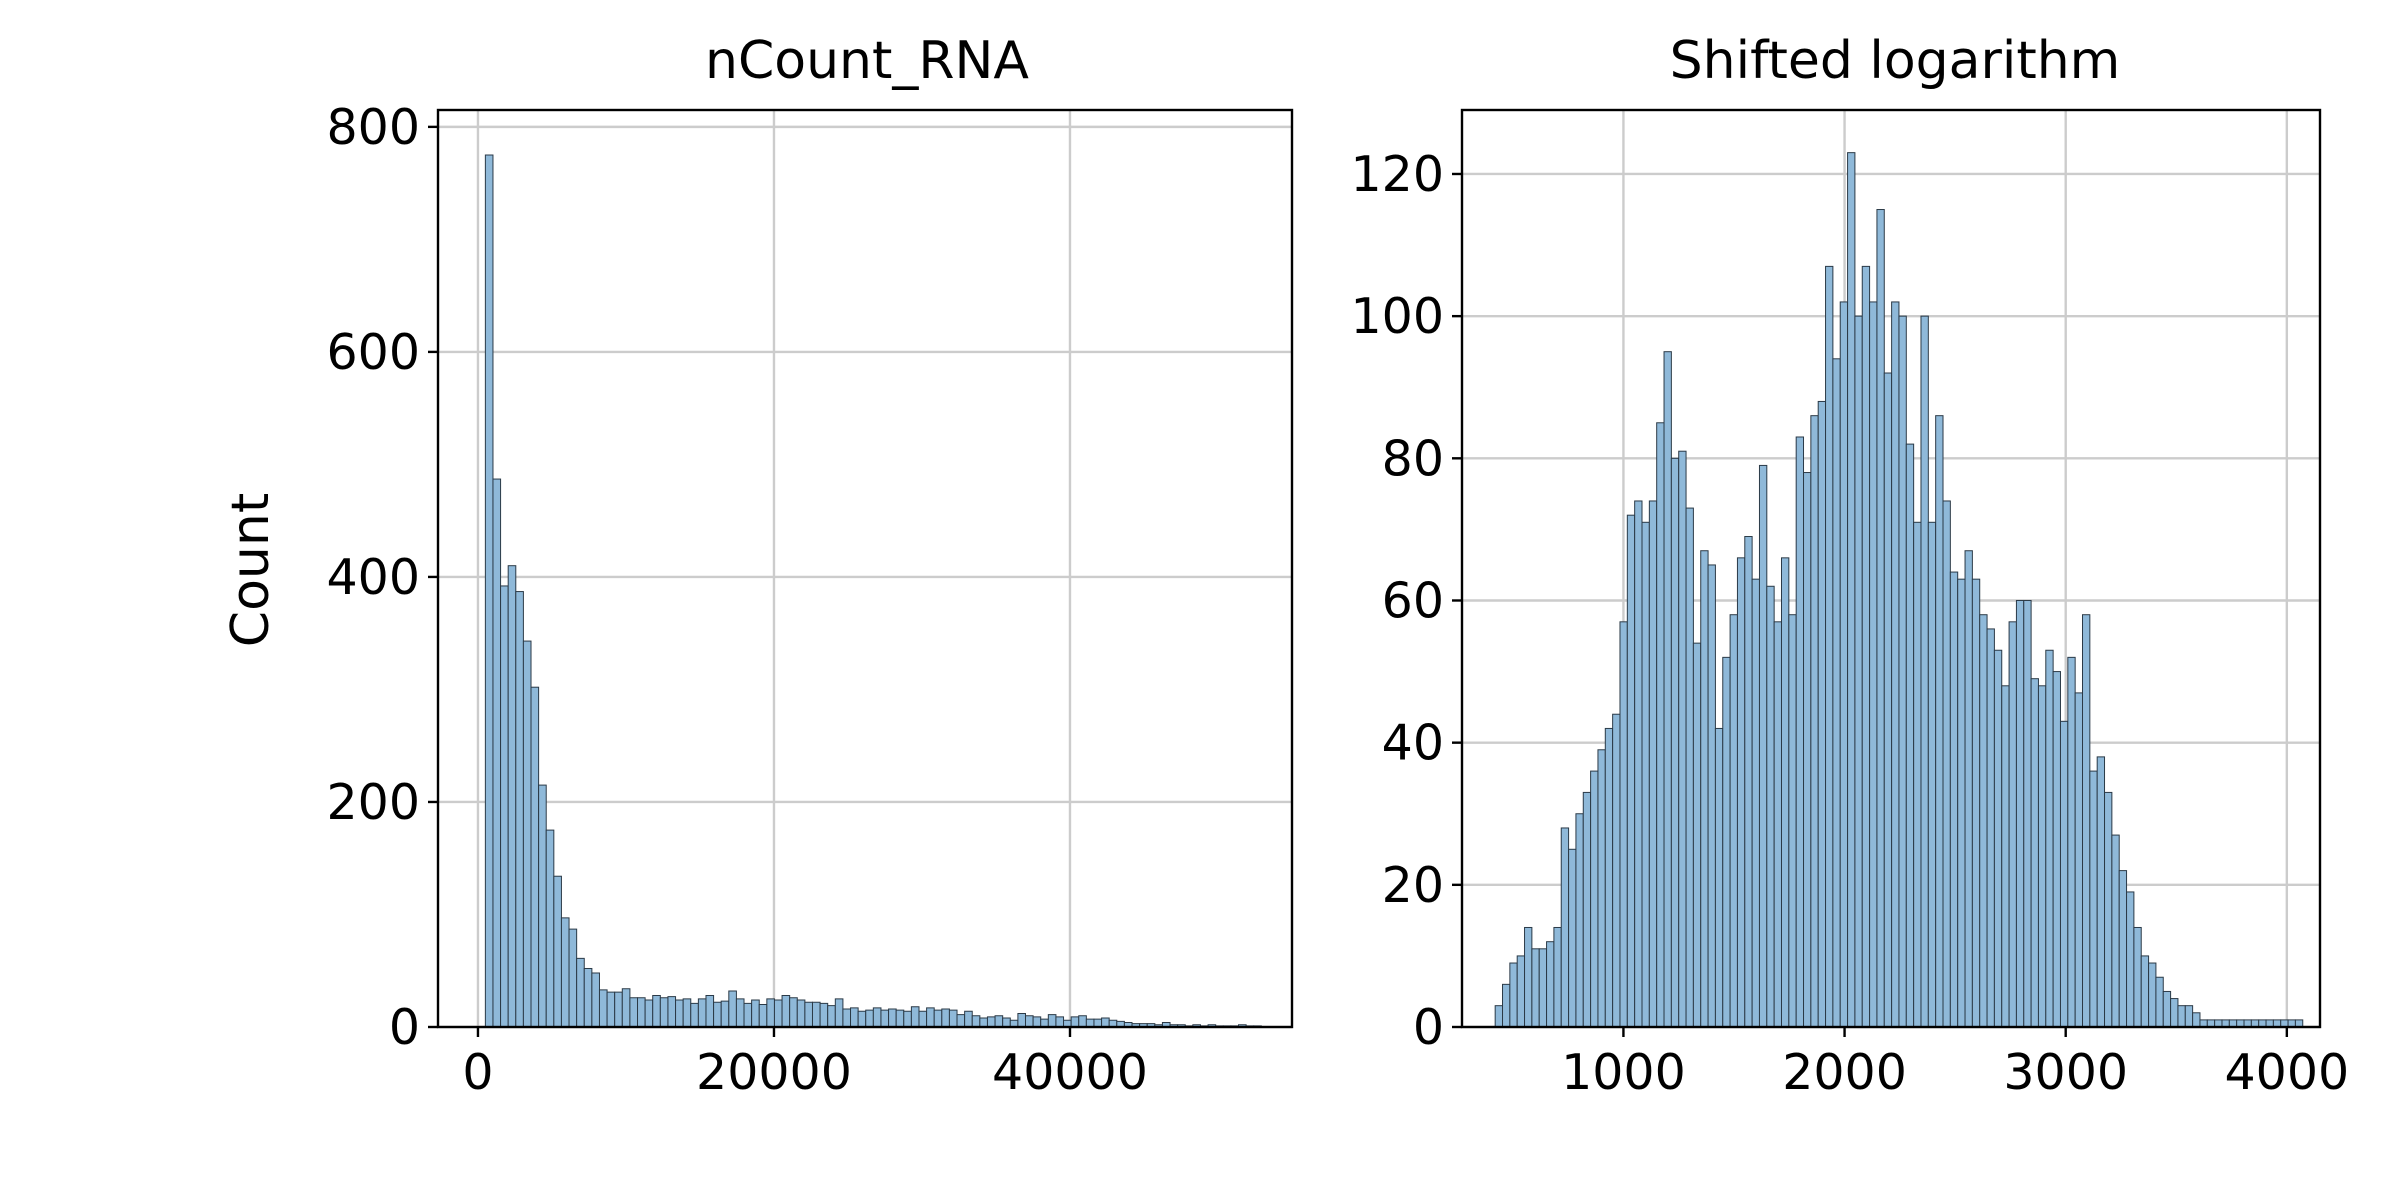  Describe the element at coordinates (1844, 1072) in the screenshot. I see `x-tick-label: 2000` at that location.